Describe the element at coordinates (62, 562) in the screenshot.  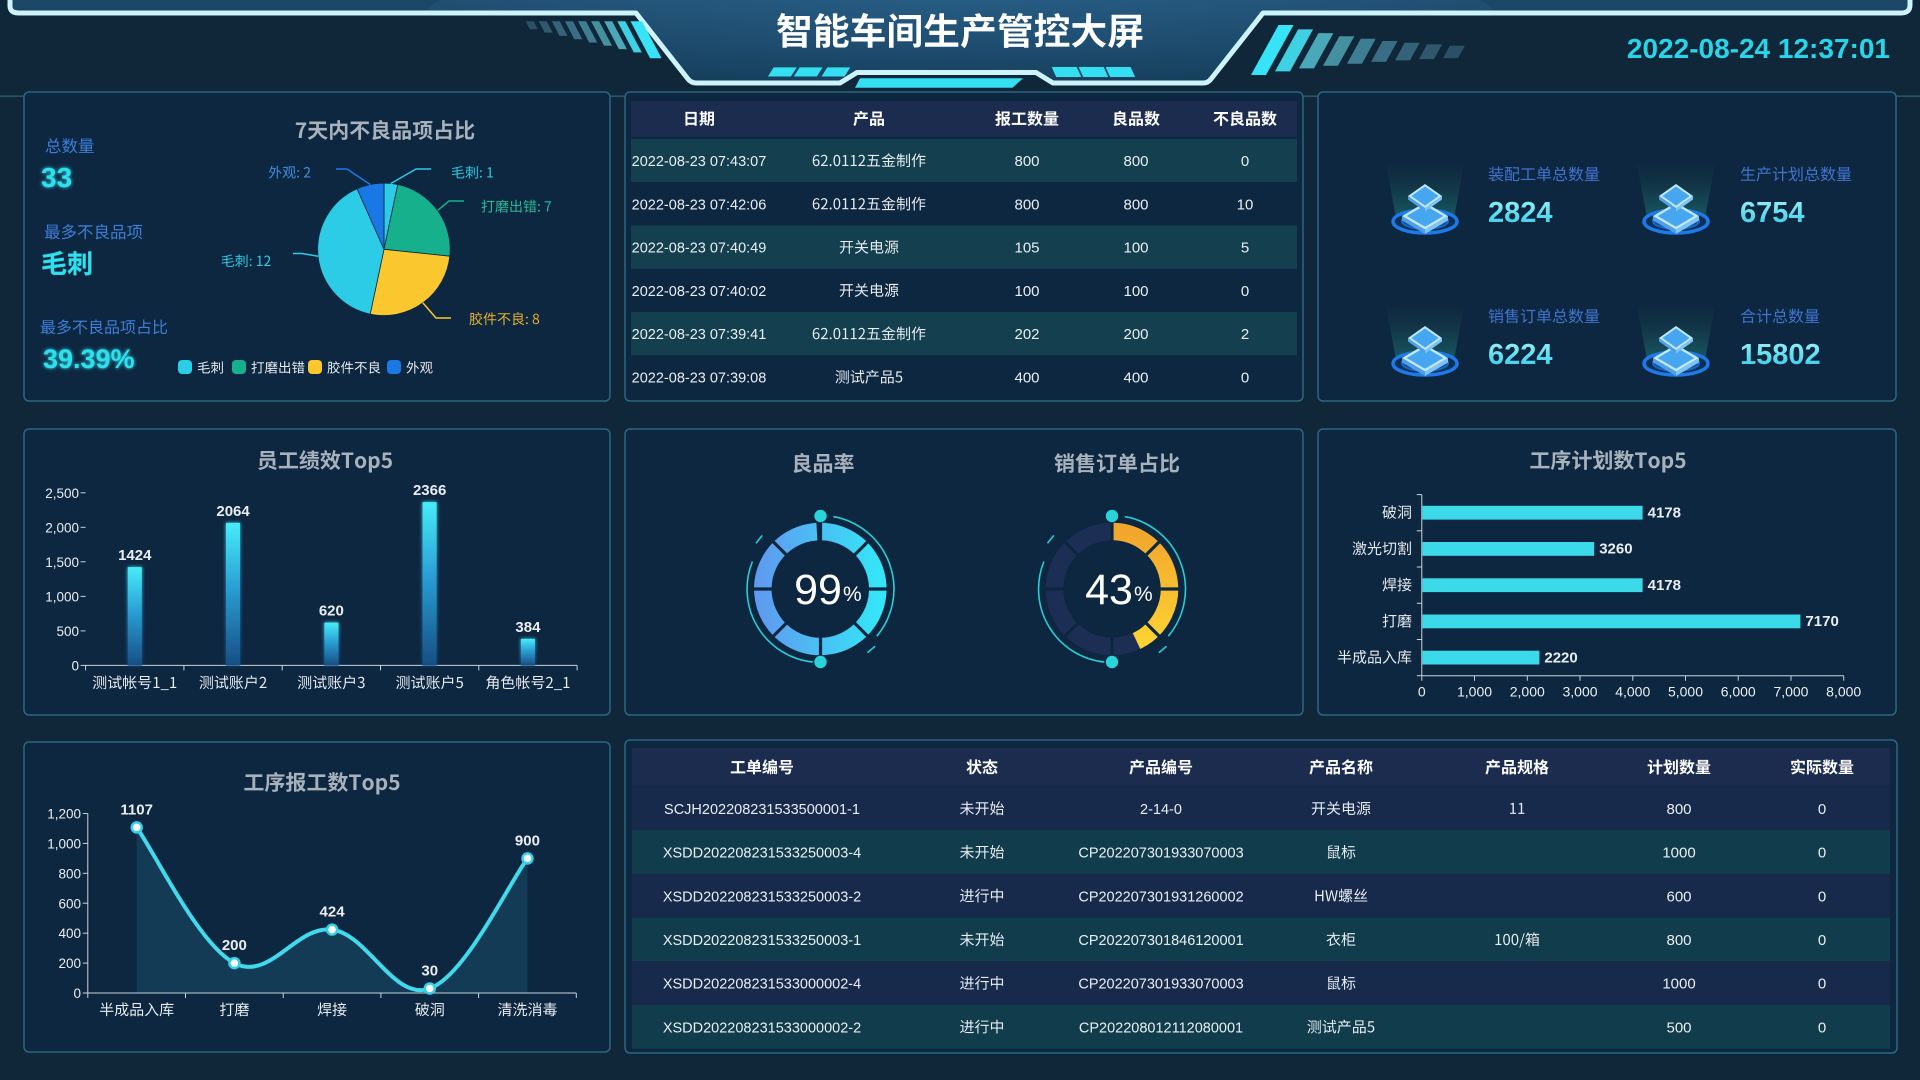
I see `svg-text: 1,500` at that location.